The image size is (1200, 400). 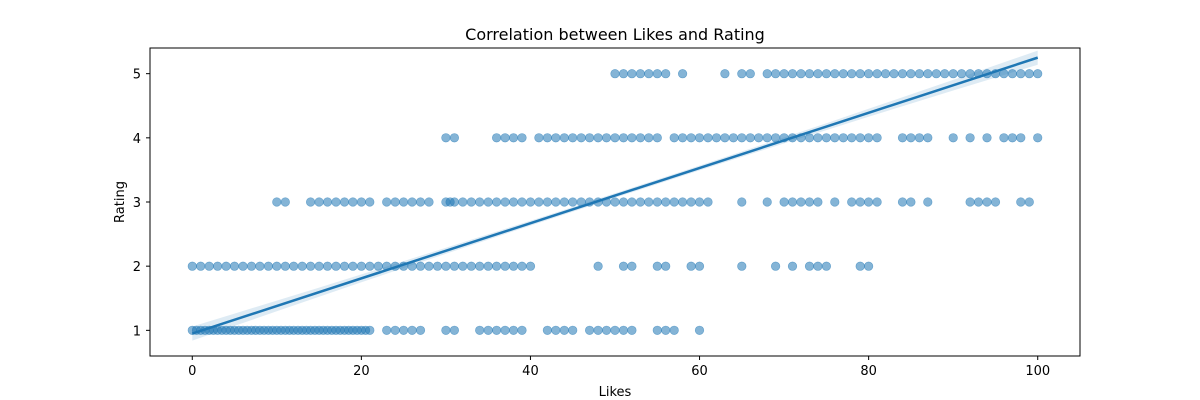 What do you see at coordinates (137, 331) in the screenshot?
I see `y-tick-label: 1` at bounding box center [137, 331].